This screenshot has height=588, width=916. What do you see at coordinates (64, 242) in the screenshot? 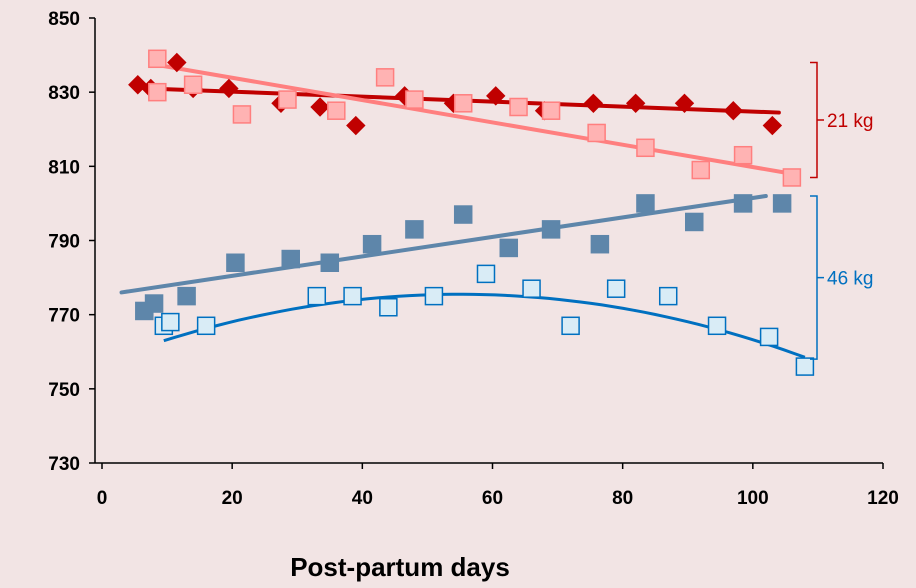
I see `y-tick-label-790: 790` at bounding box center [64, 242].